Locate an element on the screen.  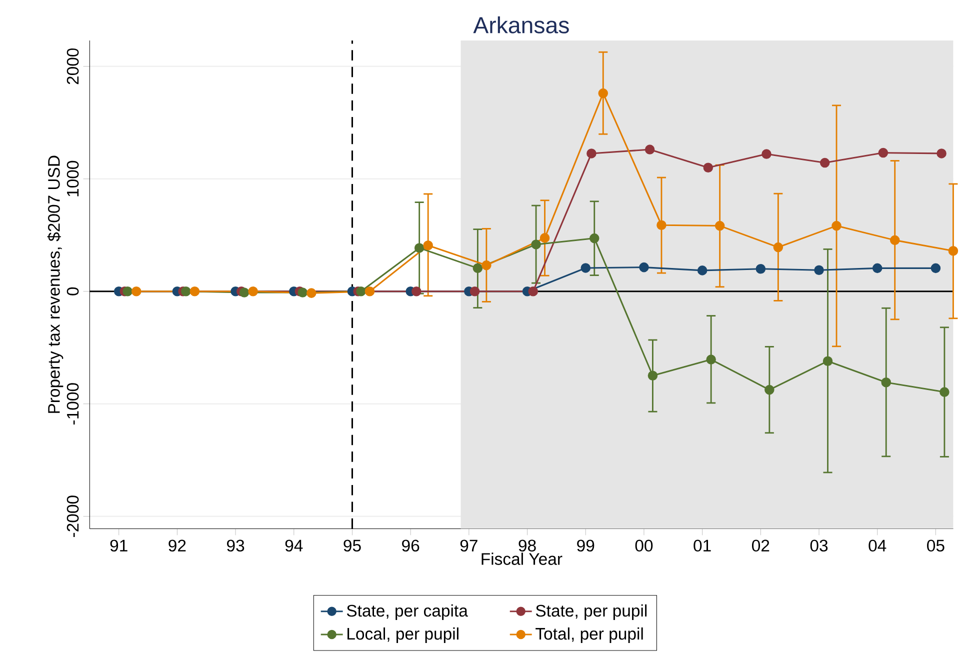
y-tick-label: -1000 is located at coordinates (72, 404).